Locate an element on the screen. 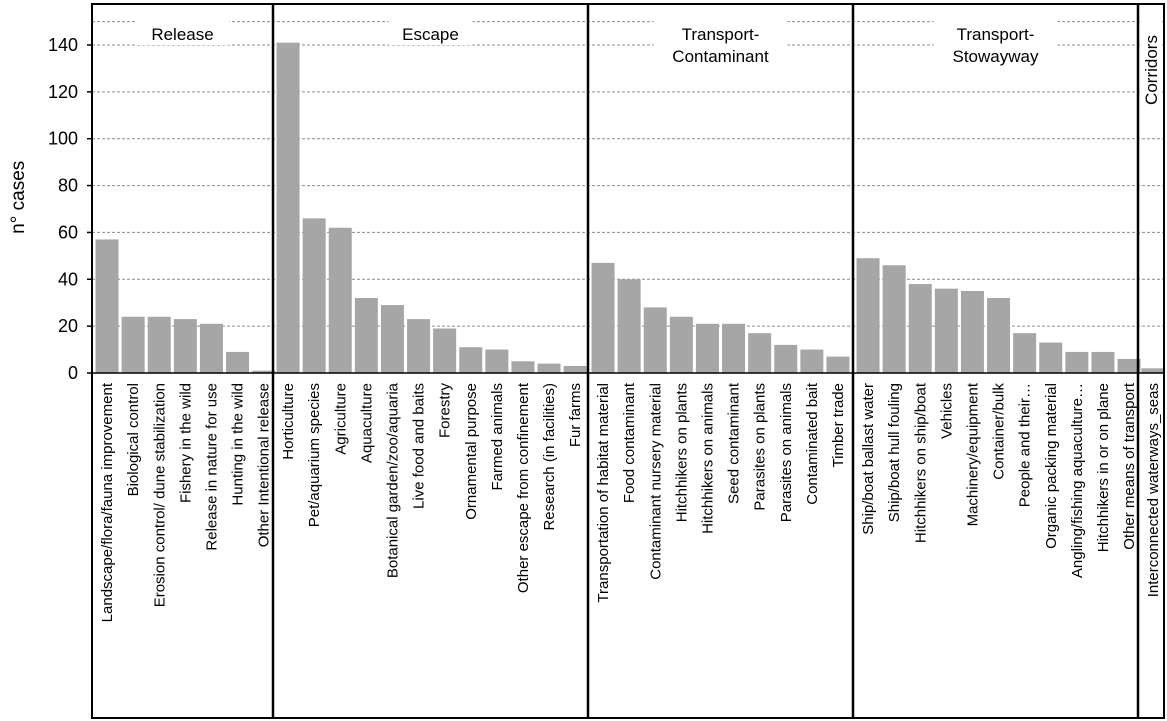  group-title: Contaminant is located at coordinates (720, 56).